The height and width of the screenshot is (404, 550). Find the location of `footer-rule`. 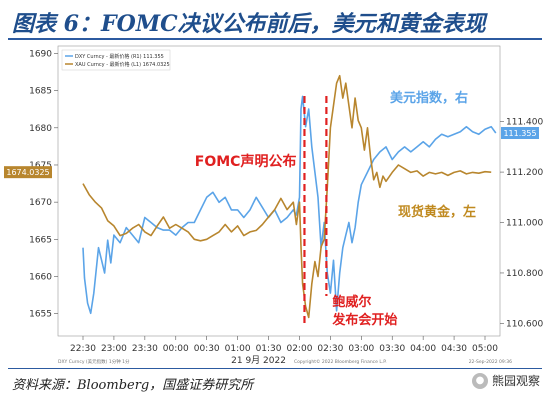

footer-rule is located at coordinates (275, 368).